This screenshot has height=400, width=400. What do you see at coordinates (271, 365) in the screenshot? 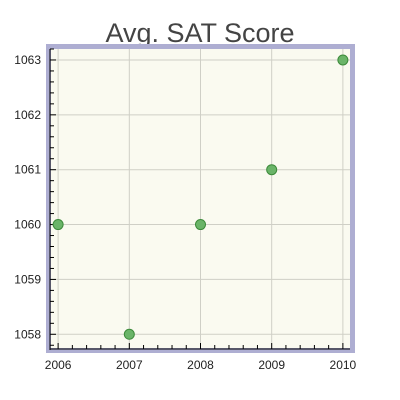
I see `x-tick-label: 2009` at bounding box center [271, 365].